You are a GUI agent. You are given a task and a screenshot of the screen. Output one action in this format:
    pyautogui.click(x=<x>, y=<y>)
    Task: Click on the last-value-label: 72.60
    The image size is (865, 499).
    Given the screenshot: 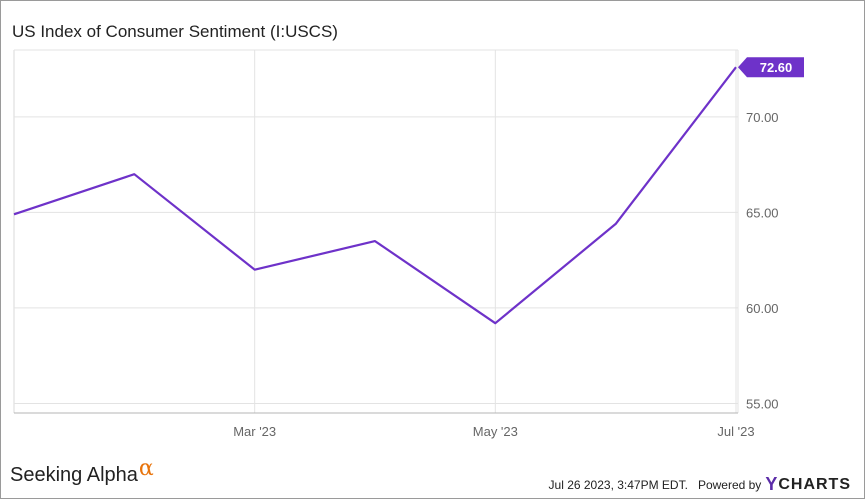 What is the action you would take?
    pyautogui.click(x=776, y=67)
    